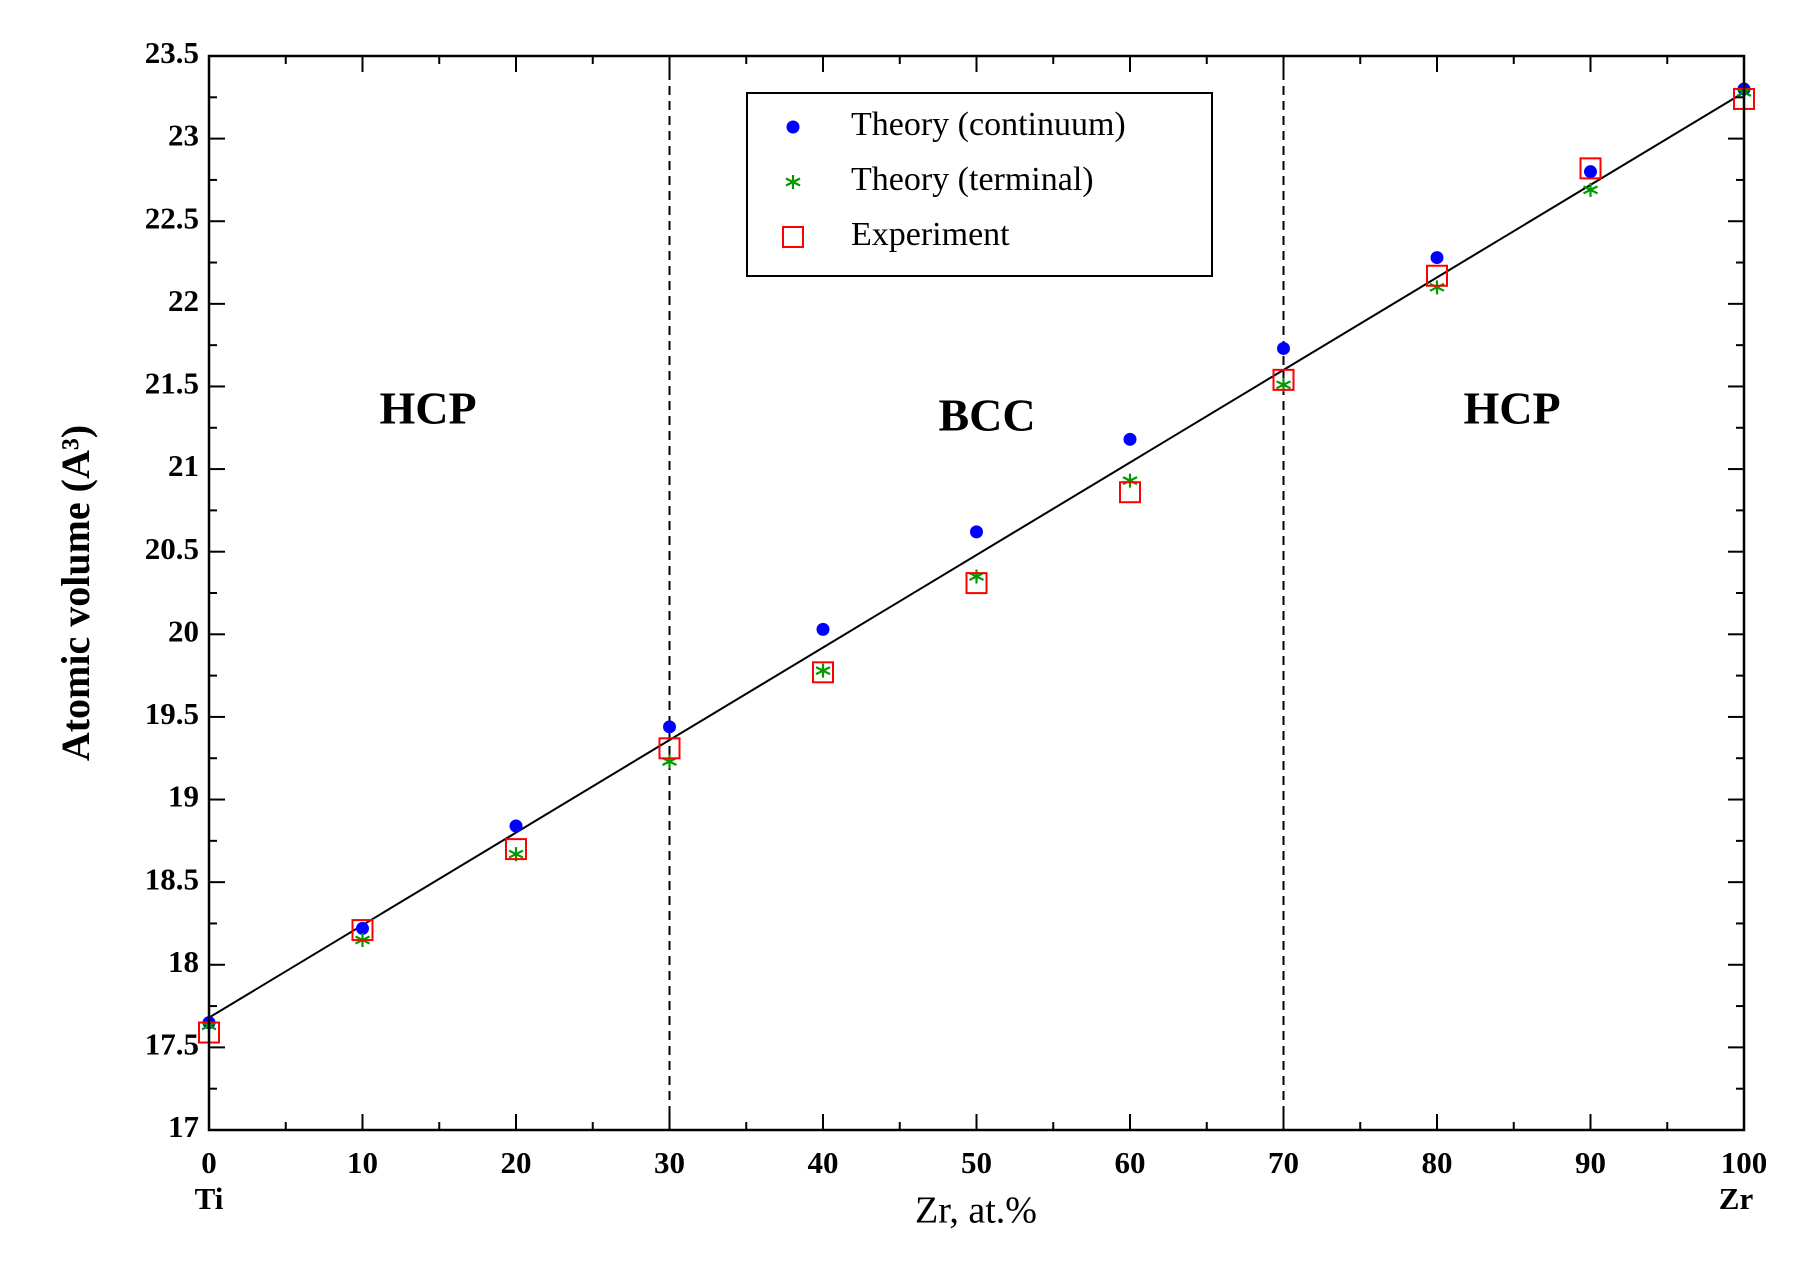  What do you see at coordinates (75, 593) in the screenshot?
I see `y-axis-label: Atomic volume (A³)` at bounding box center [75, 593].